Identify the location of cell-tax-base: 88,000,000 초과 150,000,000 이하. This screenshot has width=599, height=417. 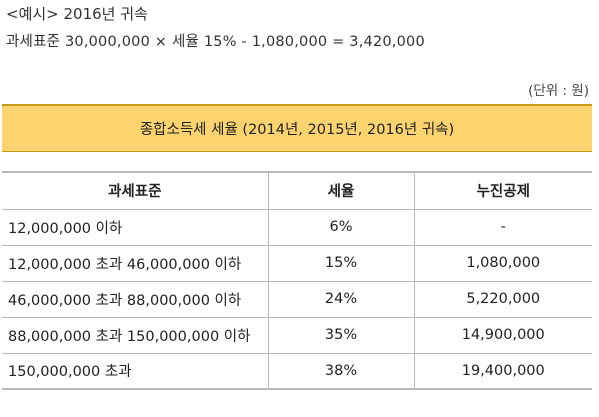
(135, 335).